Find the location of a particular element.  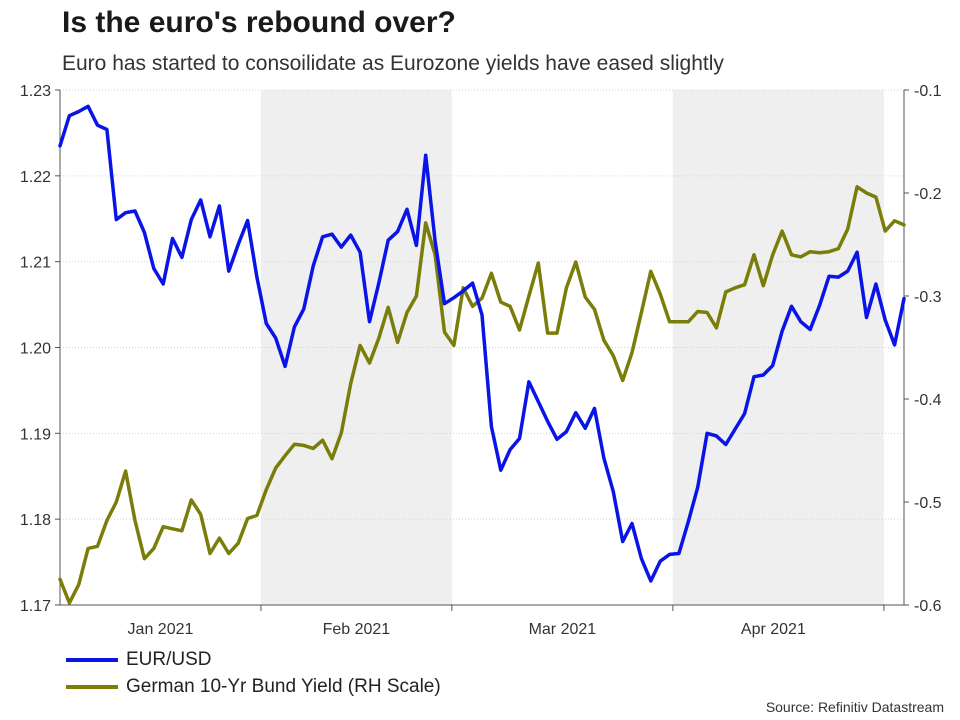

left-tick-label: 1.23 is located at coordinates (35, 91).